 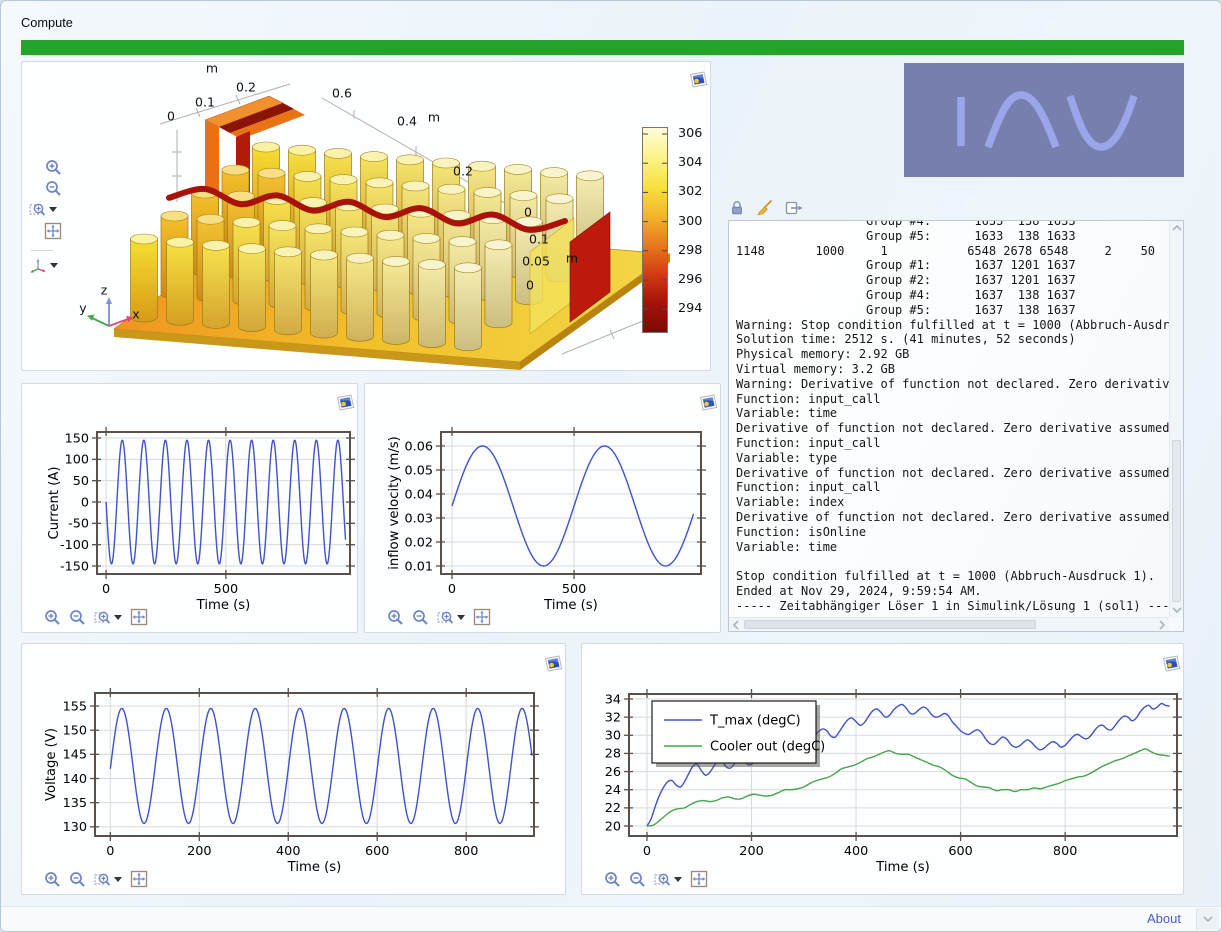 What do you see at coordinates (419, 494) in the screenshot?
I see `svg-text: 0.04` at bounding box center [419, 494].